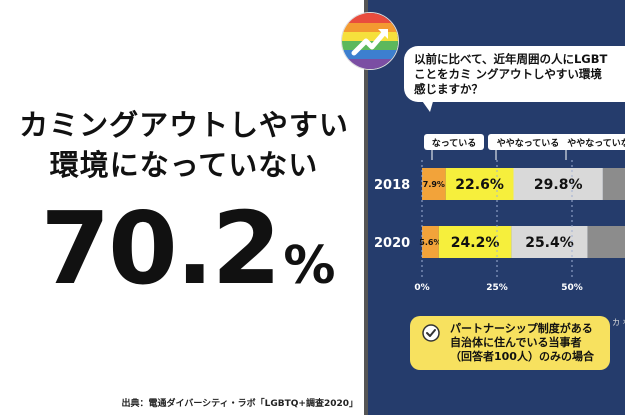 The image size is (625, 415). I want to click on x-tick-label: 25%, so click(497, 288).